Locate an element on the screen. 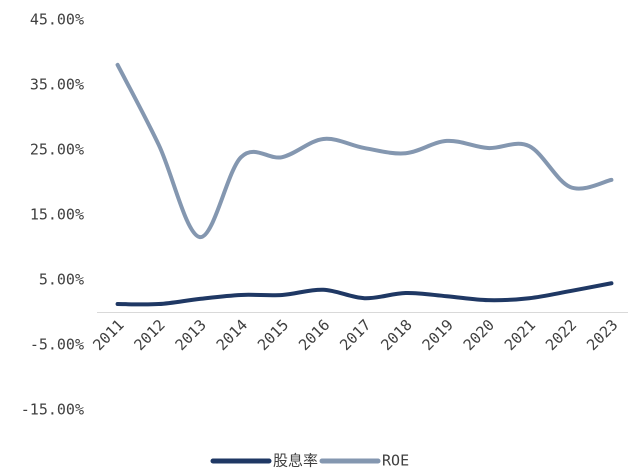  x-tick-label: 2013 is located at coordinates (191, 335).